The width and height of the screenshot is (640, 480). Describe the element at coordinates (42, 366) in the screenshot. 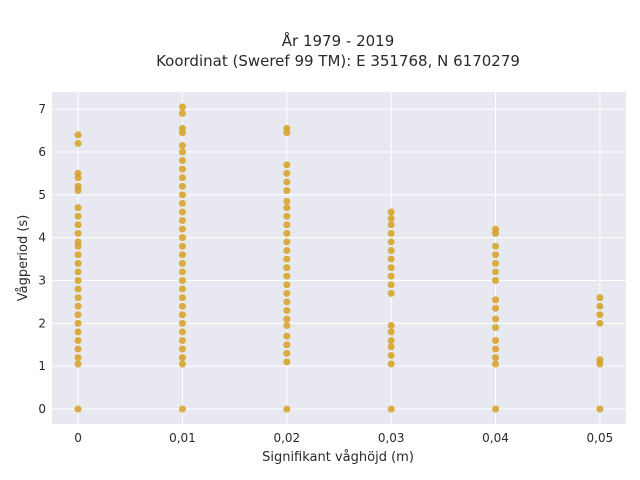

I see `y-tick-label: 1` at that location.